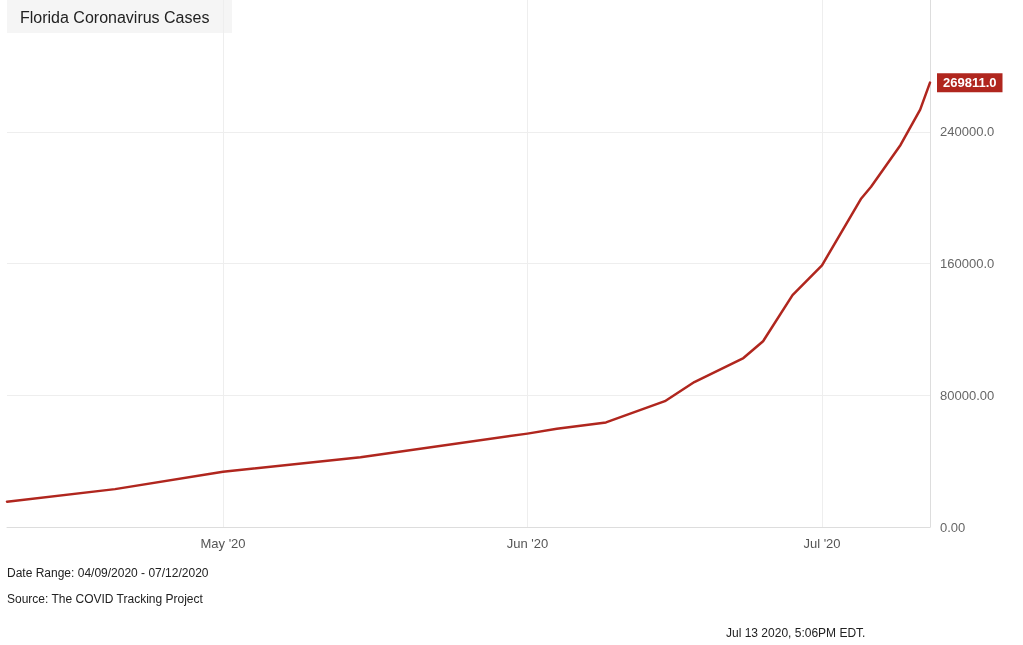 The width and height of the screenshot is (1023, 645). Describe the element at coordinates (115, 17) in the screenshot. I see `text: Florida Coronavirus Cases` at that location.